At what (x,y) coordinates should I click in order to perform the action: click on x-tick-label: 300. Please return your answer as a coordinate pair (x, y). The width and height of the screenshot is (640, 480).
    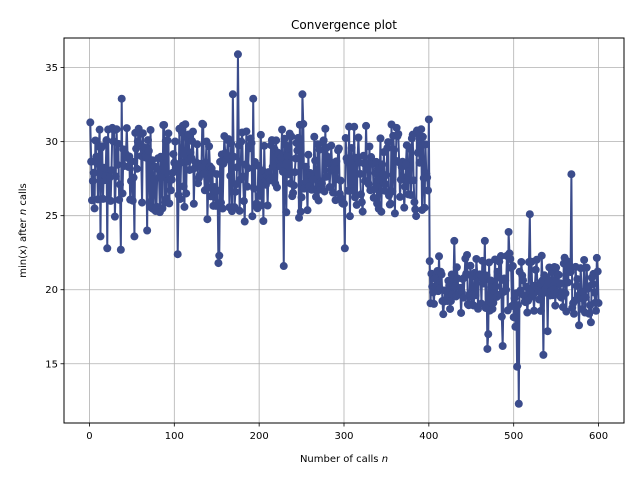
    Looking at the image, I should click on (343, 436).